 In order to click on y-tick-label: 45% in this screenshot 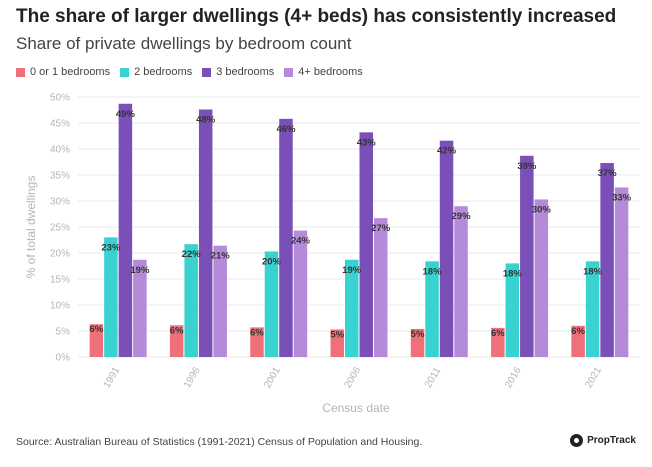, I will do `click(60, 124)`.